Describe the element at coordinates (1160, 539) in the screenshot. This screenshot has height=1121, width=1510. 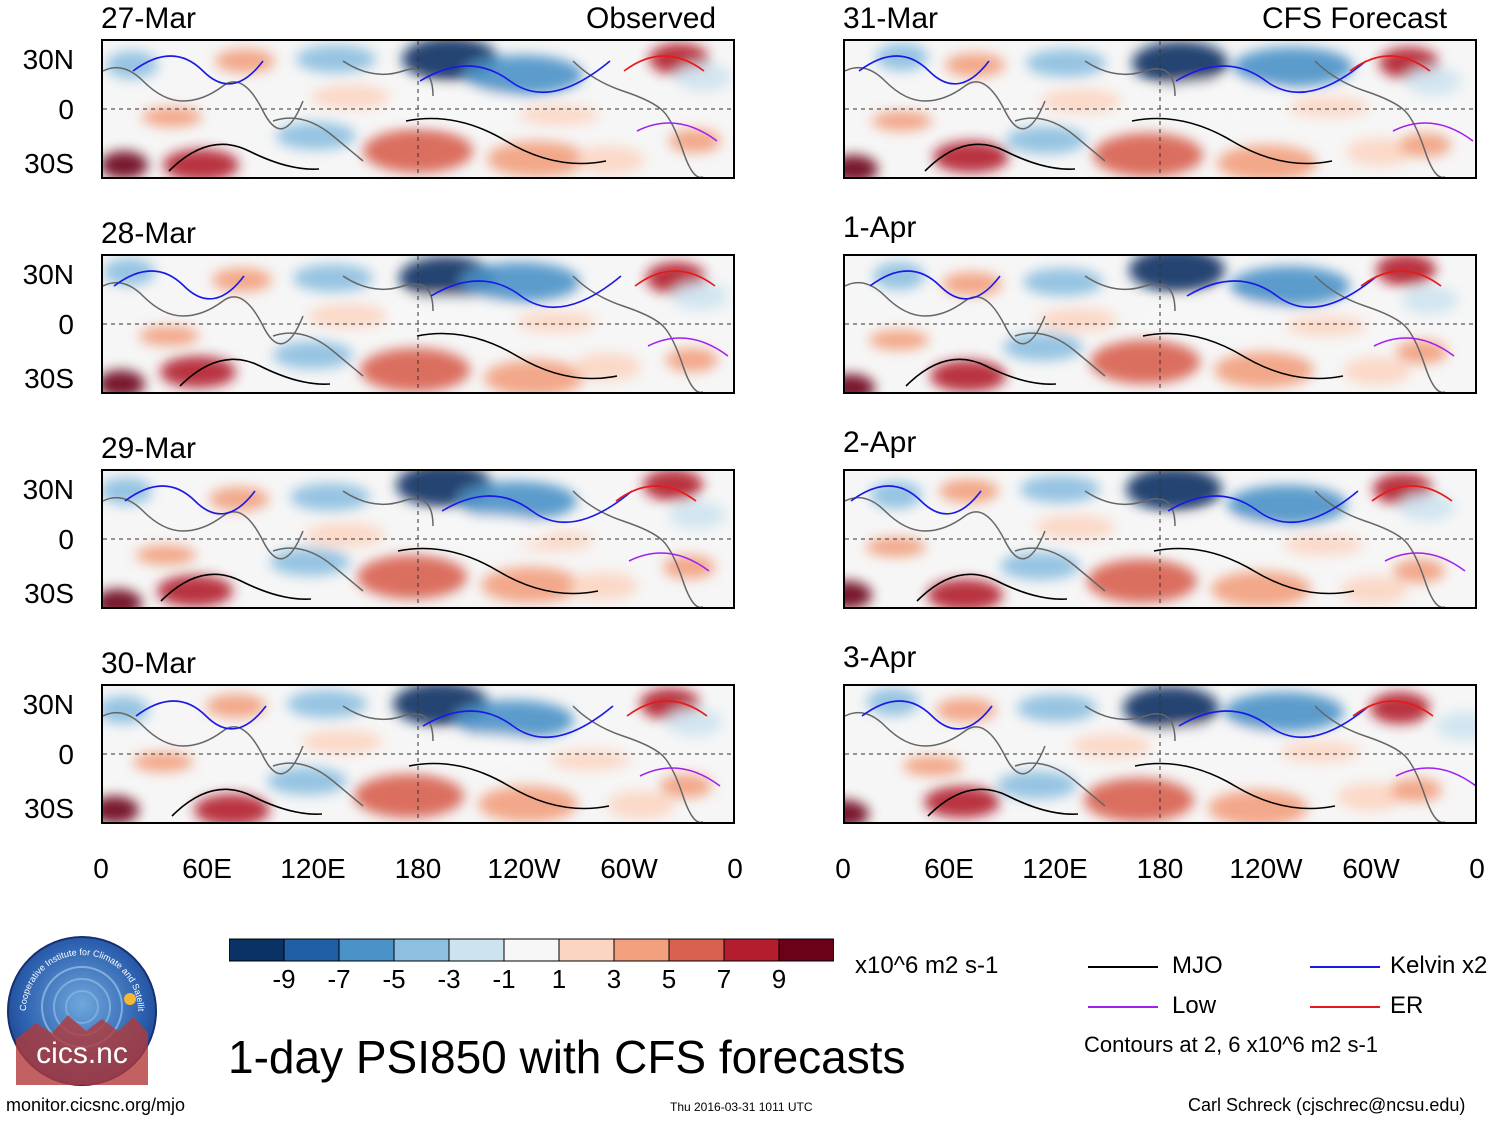
I see `map-panel-2-apr` at that location.